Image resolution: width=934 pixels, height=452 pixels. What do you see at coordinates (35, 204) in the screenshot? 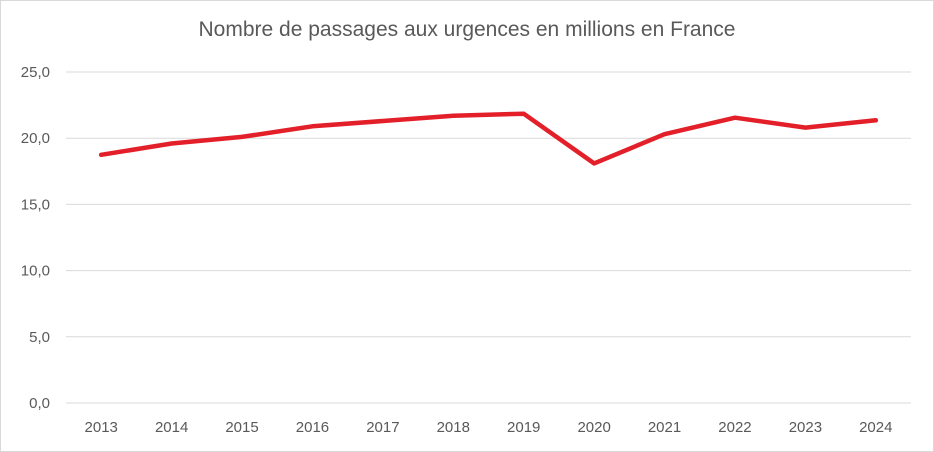
I see `y-tick-label: 15,0` at bounding box center [35, 204].